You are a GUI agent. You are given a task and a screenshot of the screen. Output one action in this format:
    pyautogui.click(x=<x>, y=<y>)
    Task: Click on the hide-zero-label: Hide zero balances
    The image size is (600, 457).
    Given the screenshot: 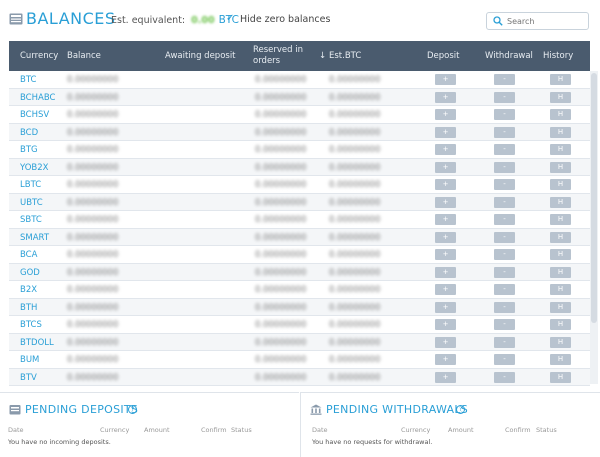 What is the action you would take?
    pyautogui.click(x=285, y=19)
    